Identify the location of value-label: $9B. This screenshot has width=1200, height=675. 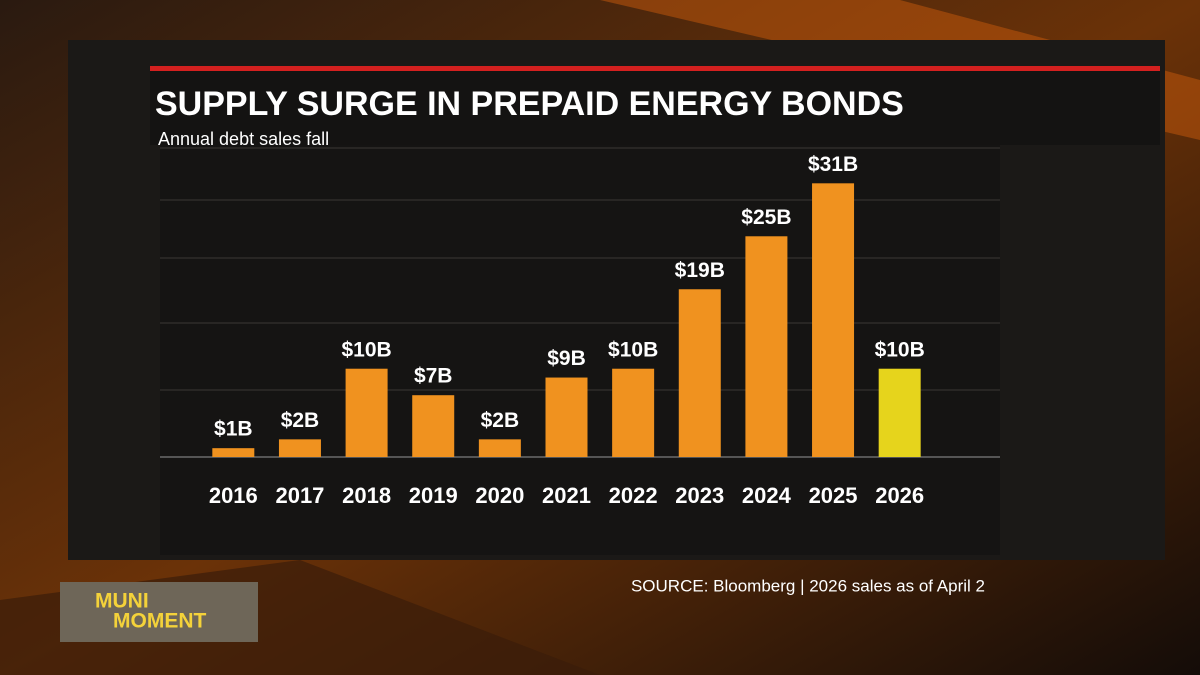
(566, 358).